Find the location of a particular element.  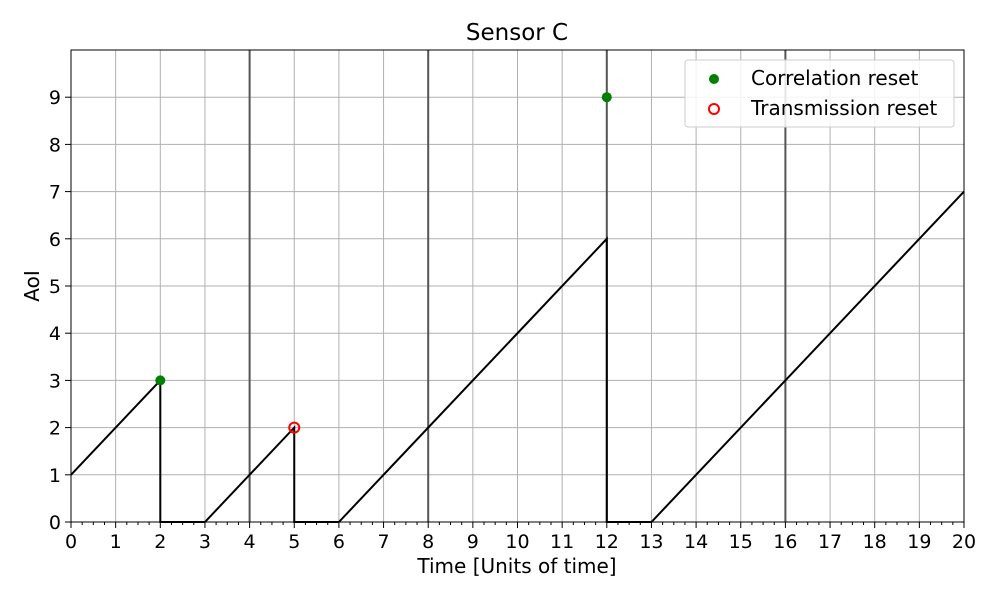

y-tick-label: 9 is located at coordinates (55, 98).